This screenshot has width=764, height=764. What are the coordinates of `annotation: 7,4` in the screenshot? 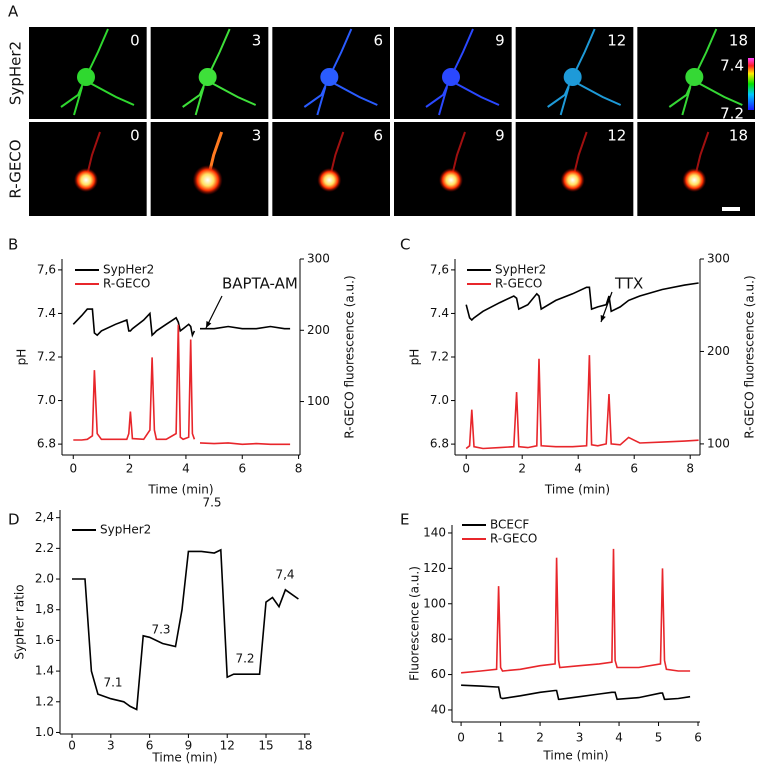 It's located at (284, 575).